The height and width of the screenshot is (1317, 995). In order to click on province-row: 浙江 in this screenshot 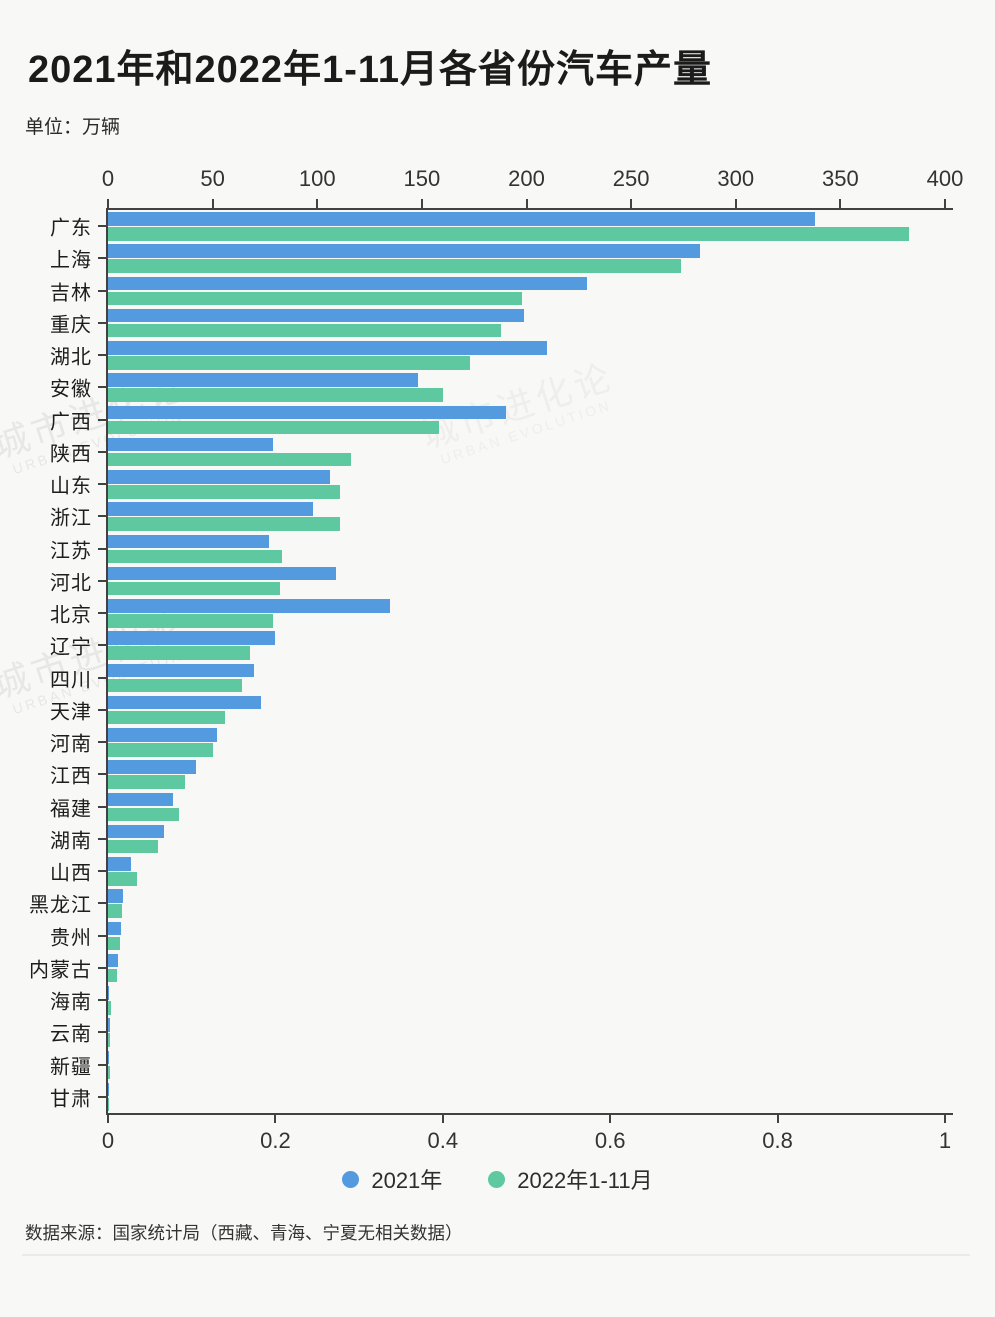, I will do `click(497, 516)`.